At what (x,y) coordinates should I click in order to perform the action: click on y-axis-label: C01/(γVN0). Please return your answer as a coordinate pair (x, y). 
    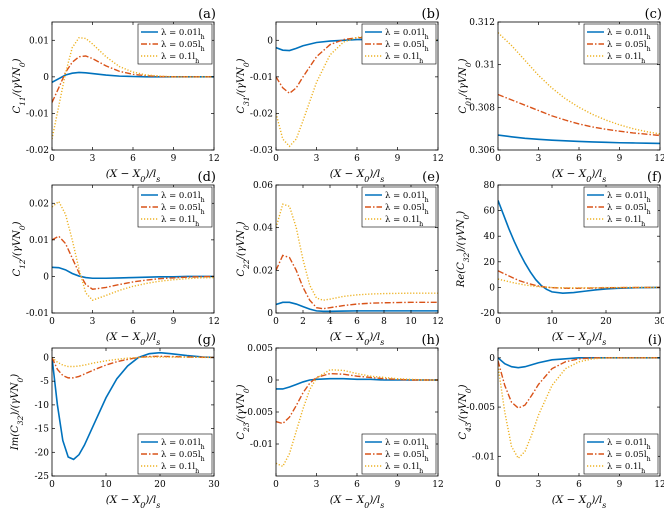
    Looking at the image, I should click on (465, 85).